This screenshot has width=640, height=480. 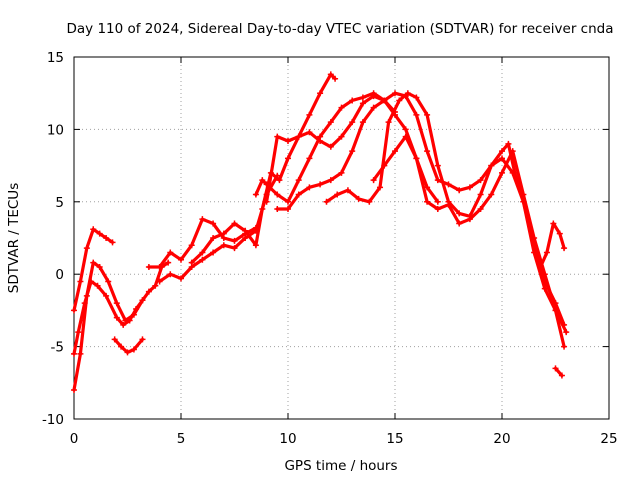 I want to click on y-tick-label: 0, so click(x=59, y=275).